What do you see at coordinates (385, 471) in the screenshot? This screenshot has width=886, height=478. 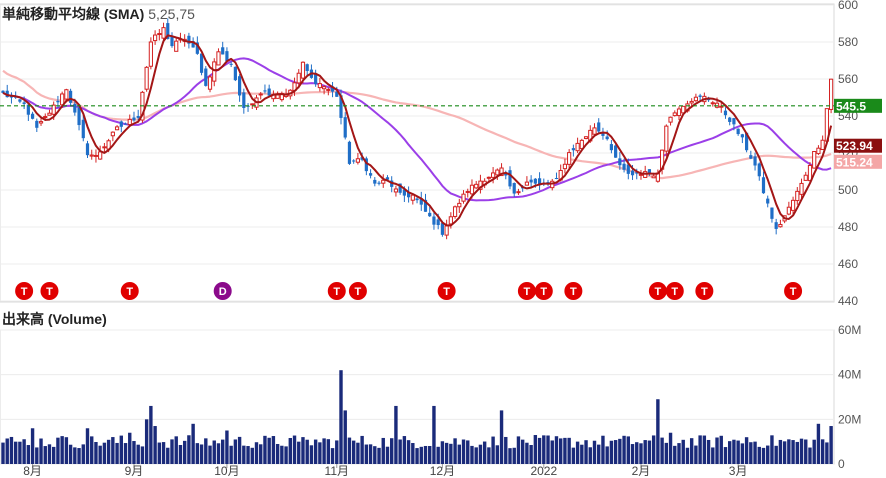 I see `x-axis: 8月 9月 10月 11月 12月 2022 2月 3月` at bounding box center [385, 471].